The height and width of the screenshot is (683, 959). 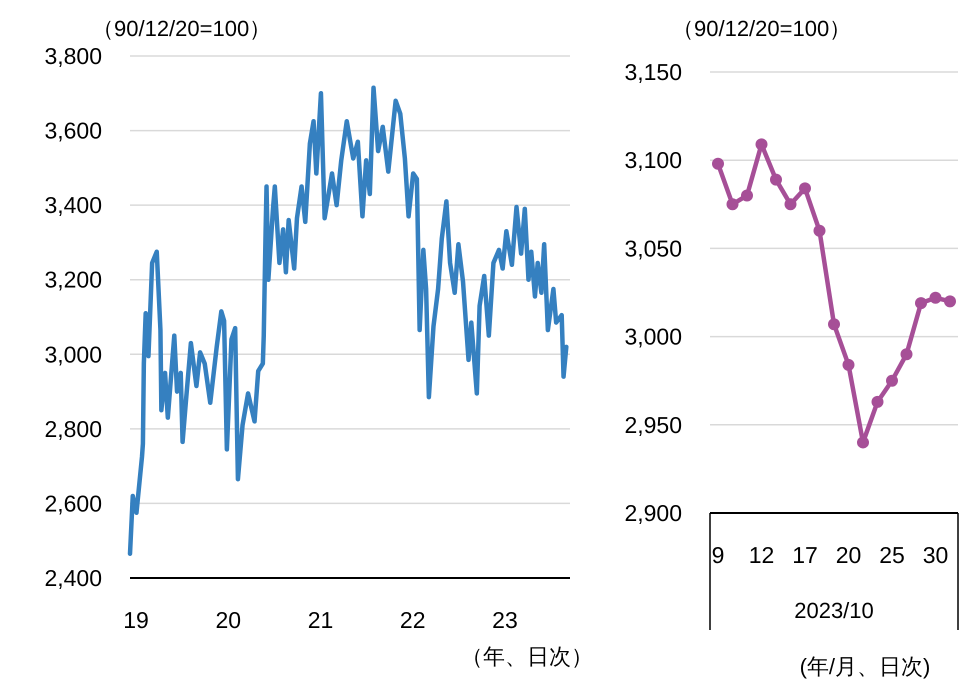 What do you see at coordinates (73, 503) in the screenshot?
I see `y-tick-label: 2,600` at bounding box center [73, 503].